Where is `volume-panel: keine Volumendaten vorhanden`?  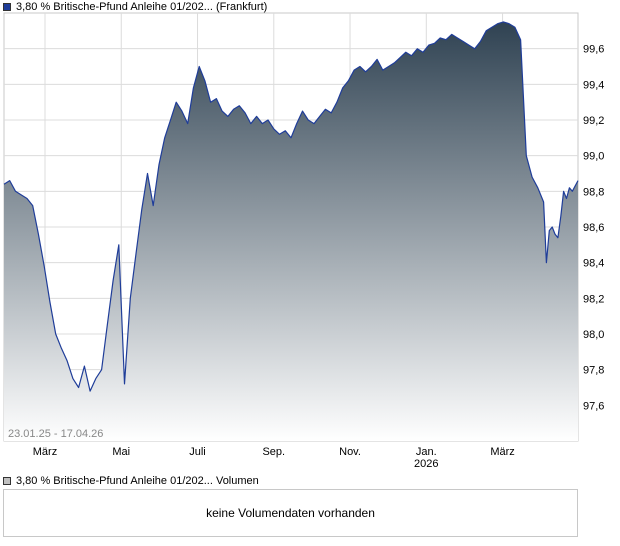
volume-panel: keine Volumendaten vorhanden is located at coordinates (290, 513).